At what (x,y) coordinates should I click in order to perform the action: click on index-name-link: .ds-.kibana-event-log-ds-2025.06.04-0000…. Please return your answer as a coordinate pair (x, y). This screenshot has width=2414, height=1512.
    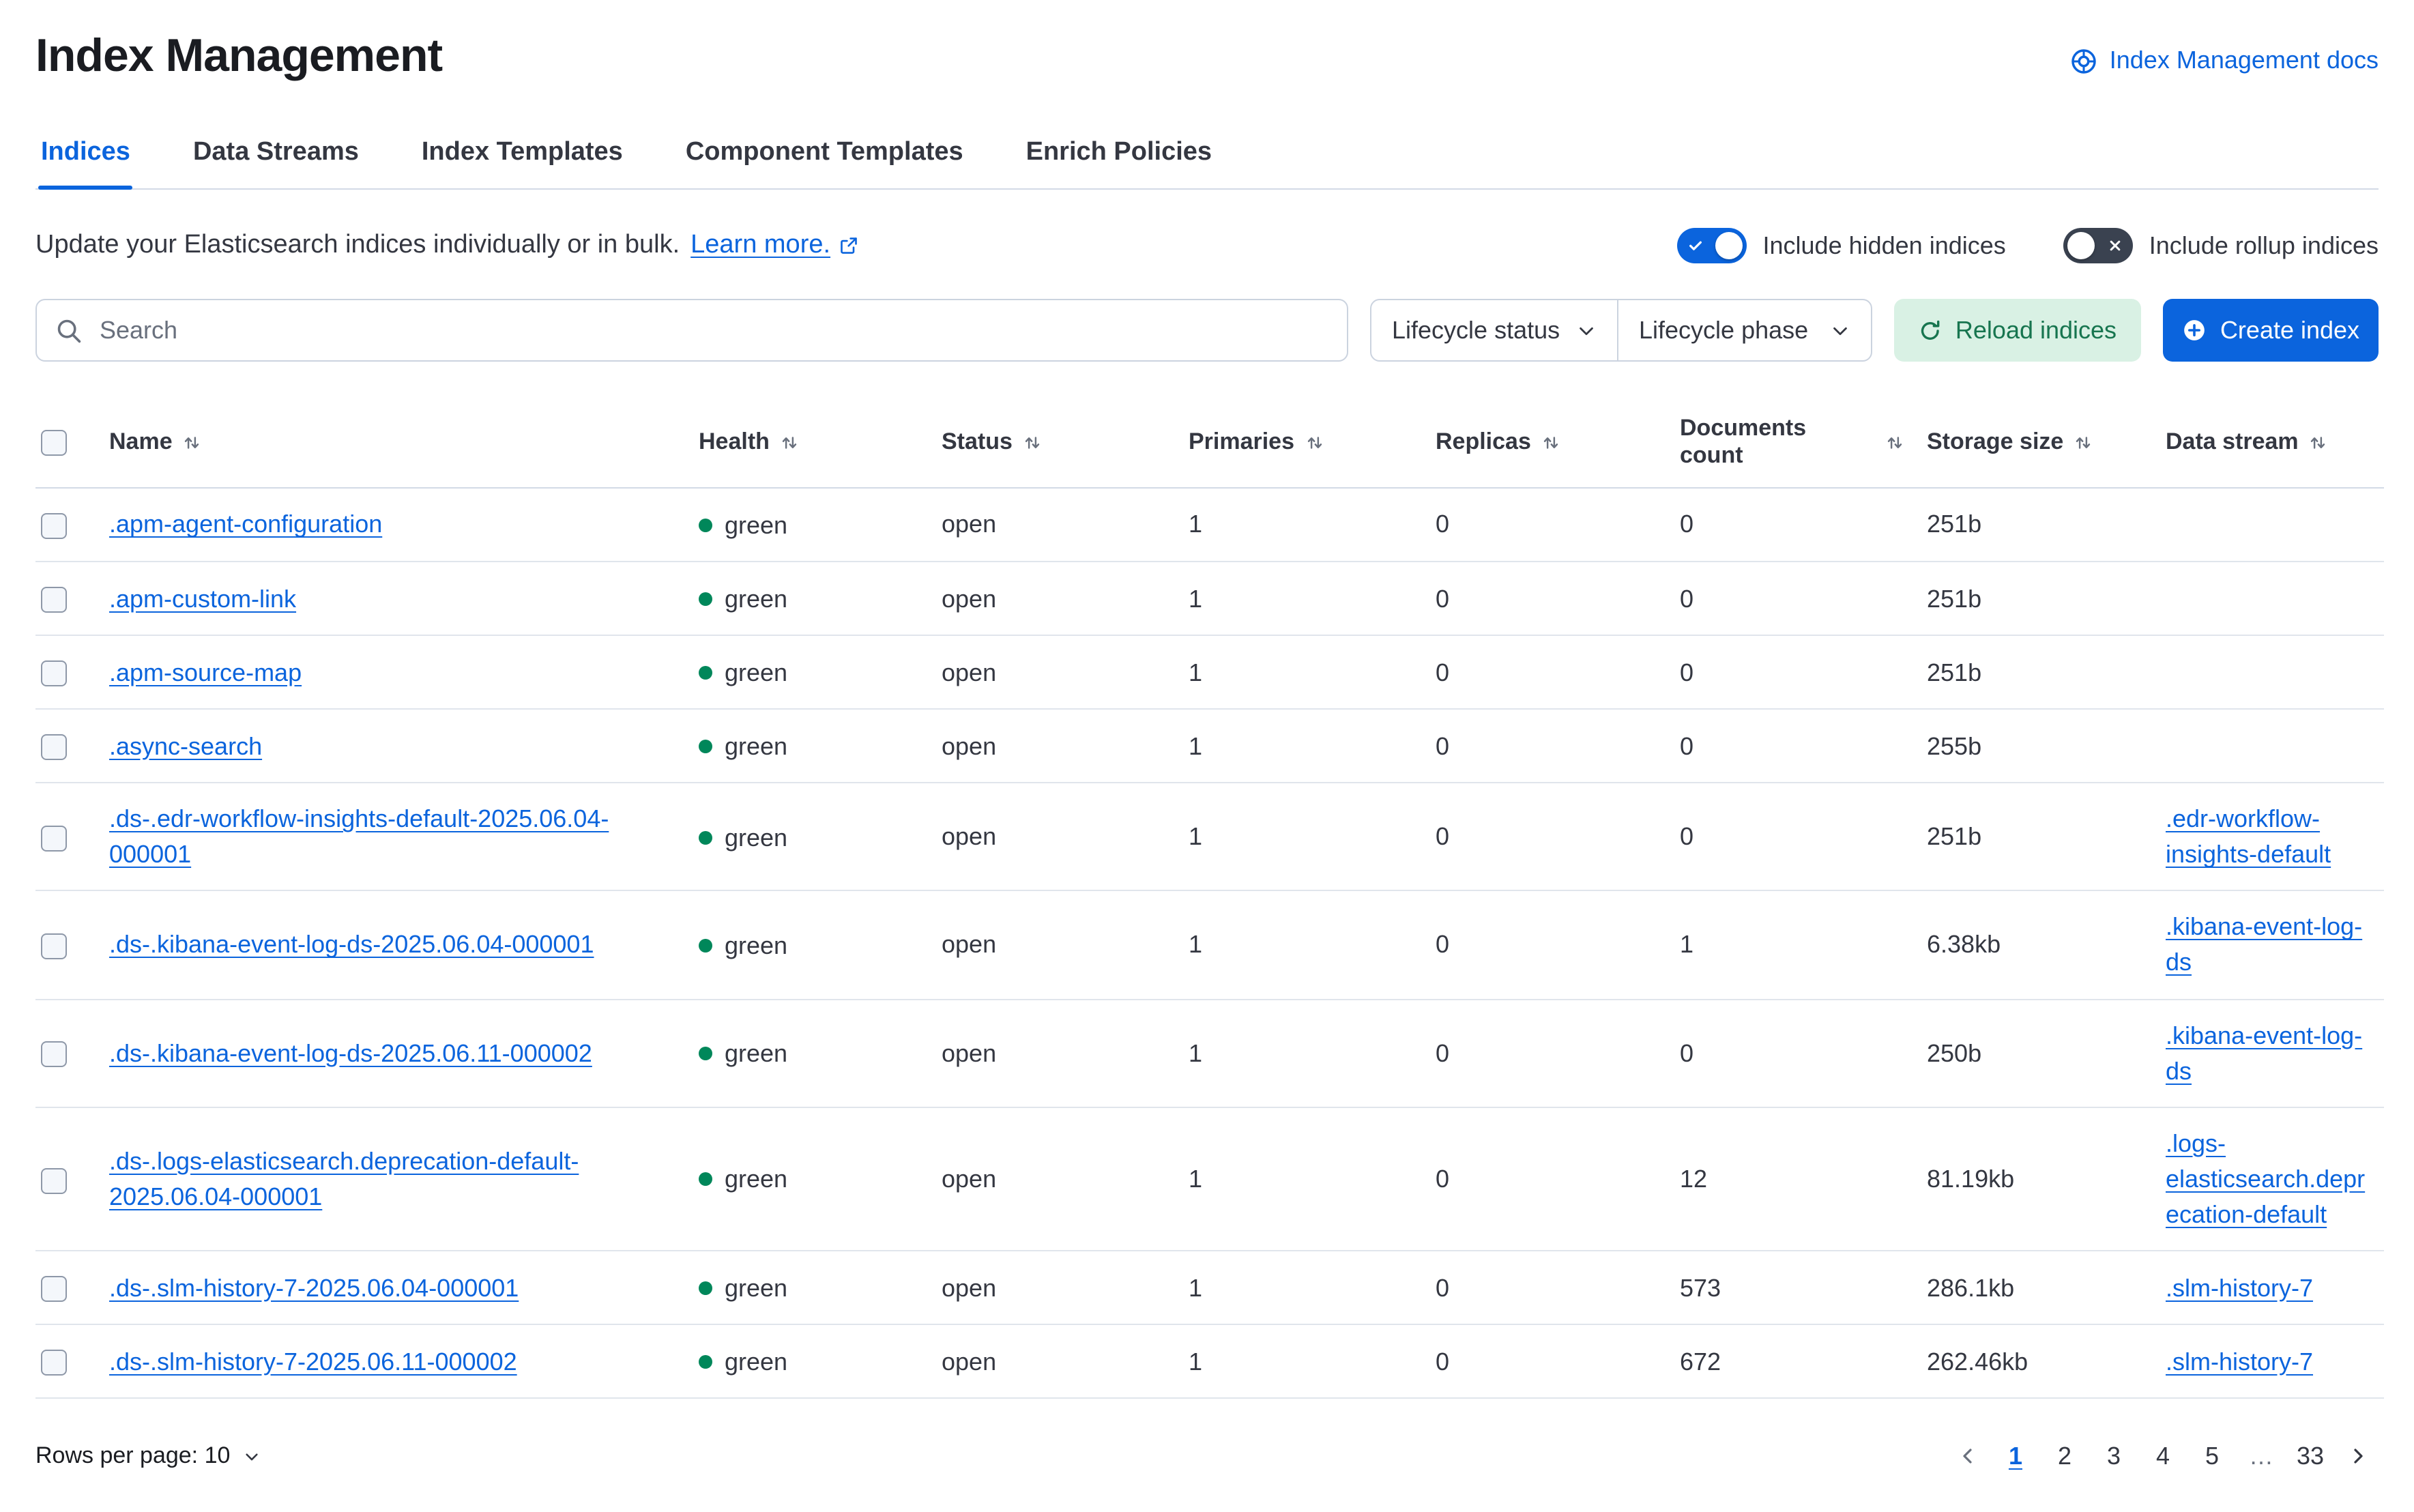
    Looking at the image, I should click on (351, 945).